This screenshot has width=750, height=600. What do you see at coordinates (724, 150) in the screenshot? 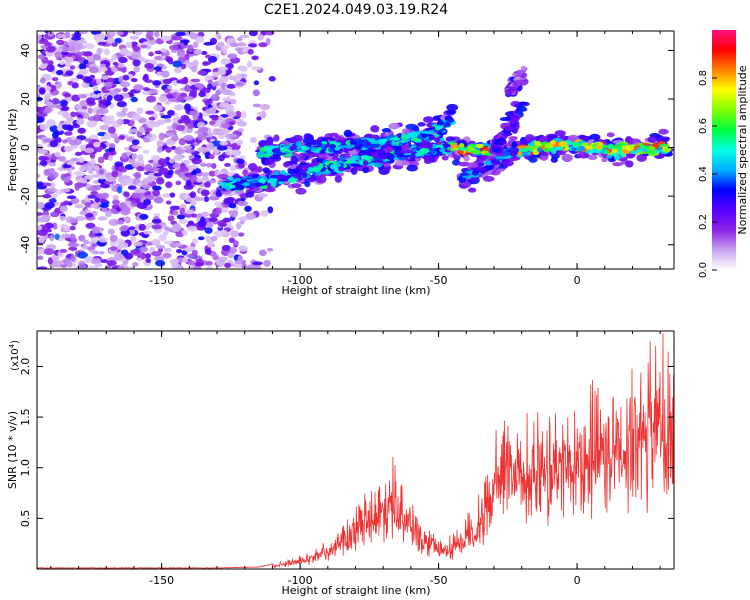
I see `colorbar-scale` at bounding box center [724, 150].